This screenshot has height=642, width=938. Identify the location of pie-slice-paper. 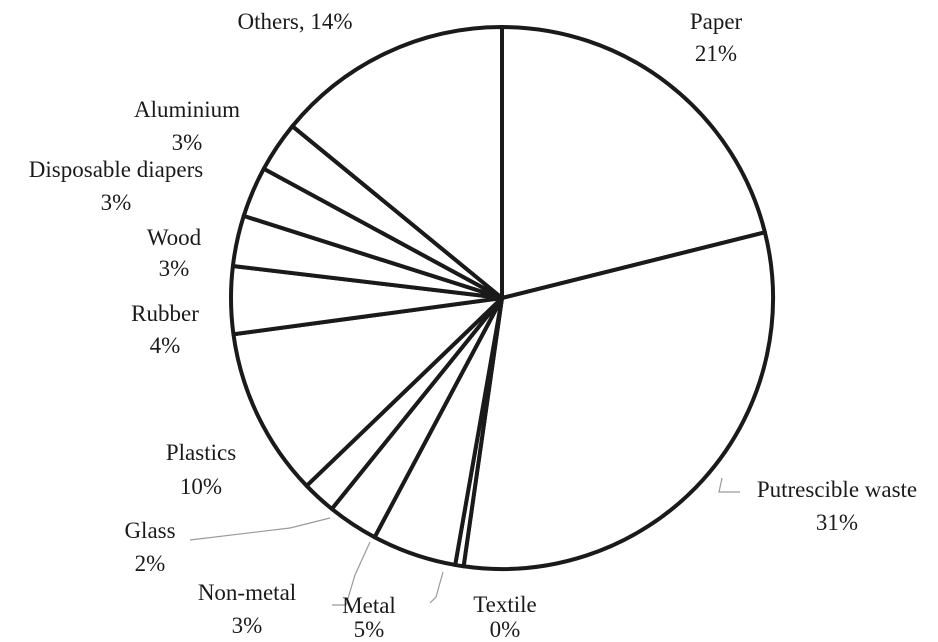
(633, 162).